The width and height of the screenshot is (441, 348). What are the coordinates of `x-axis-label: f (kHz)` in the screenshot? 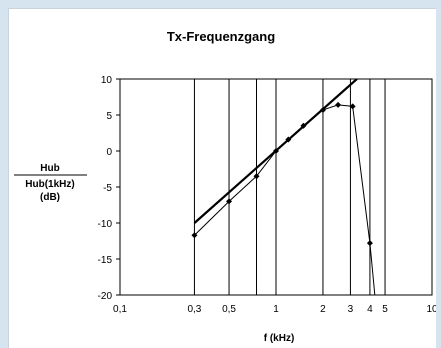 It's located at (279, 338).